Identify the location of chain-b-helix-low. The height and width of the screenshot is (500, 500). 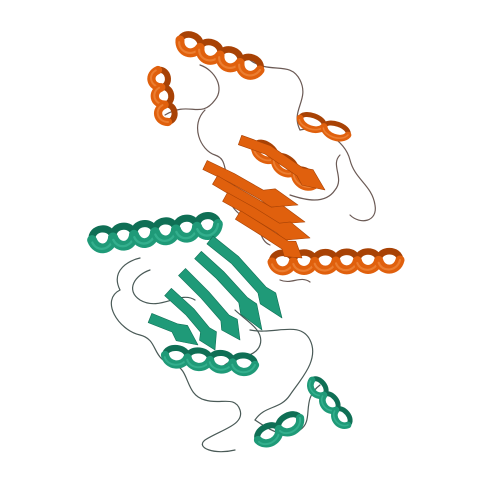
(279, 429).